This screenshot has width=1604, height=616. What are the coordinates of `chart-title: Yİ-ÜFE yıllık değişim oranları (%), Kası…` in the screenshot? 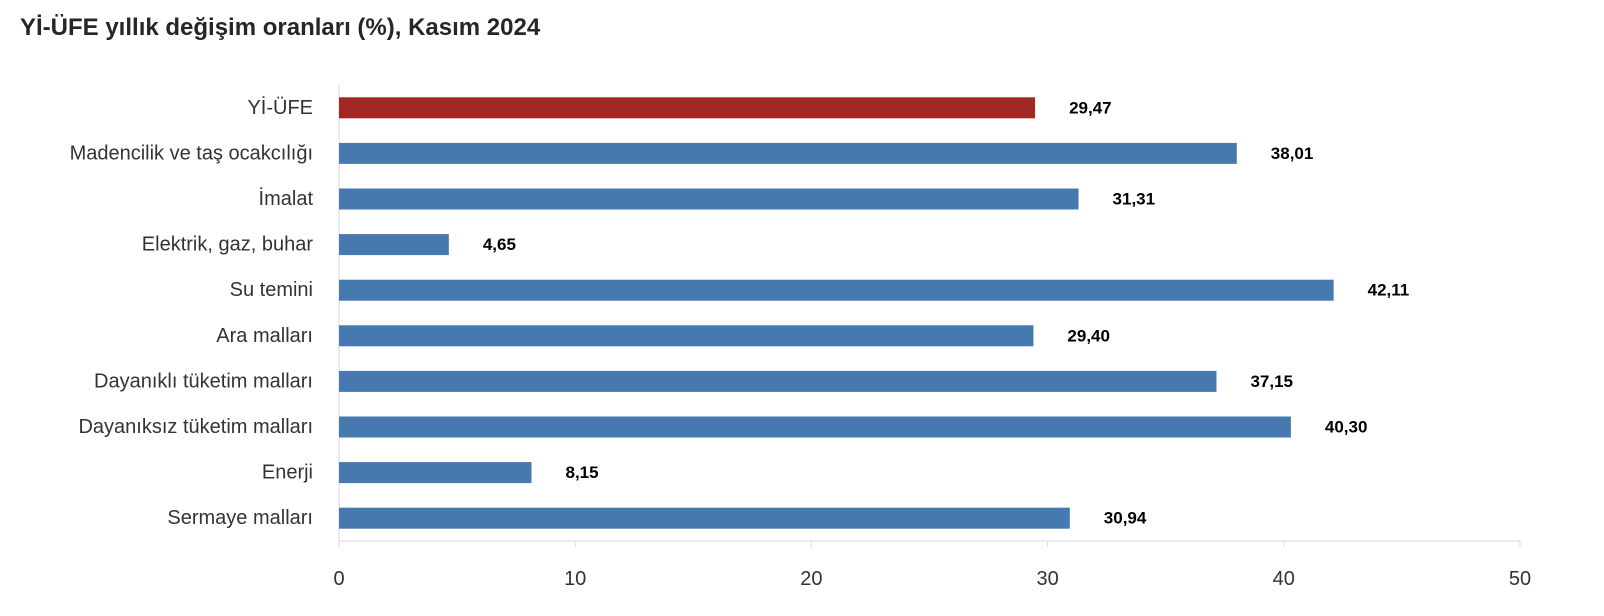 It's located at (280, 27).